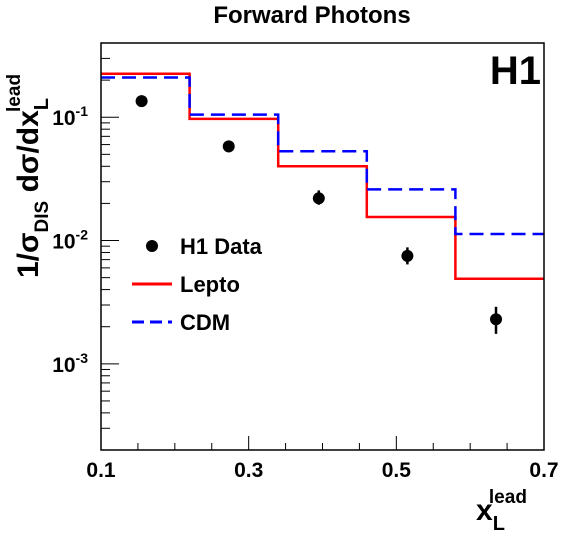 This screenshot has width=567, height=547. Describe the element at coordinates (311, 15) in the screenshot. I see `chart-title: Forward Photons` at that location.